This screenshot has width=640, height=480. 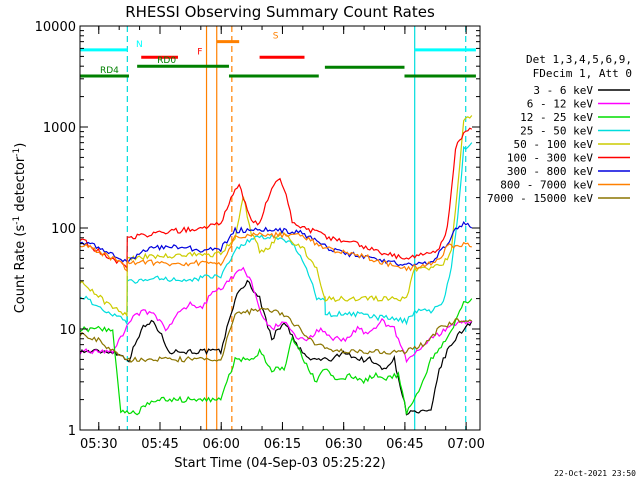 What do you see at coordinates (159, 444) in the screenshot?
I see `x-tick-label-2: 05:45` at bounding box center [159, 444].